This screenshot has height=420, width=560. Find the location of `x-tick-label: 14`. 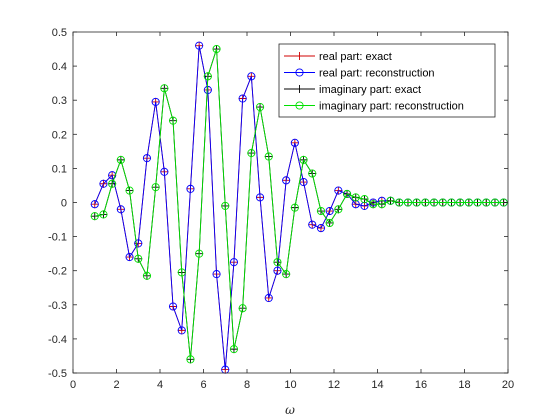

x-tick-label: 14 is located at coordinates (377, 385).